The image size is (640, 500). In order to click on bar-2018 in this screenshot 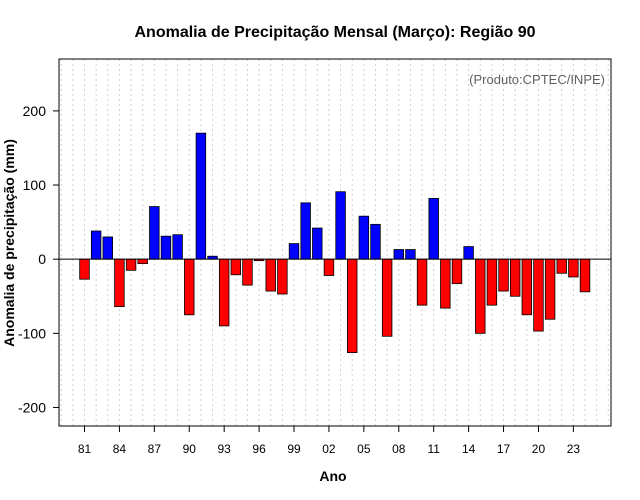, I will do `click(515, 277)`.